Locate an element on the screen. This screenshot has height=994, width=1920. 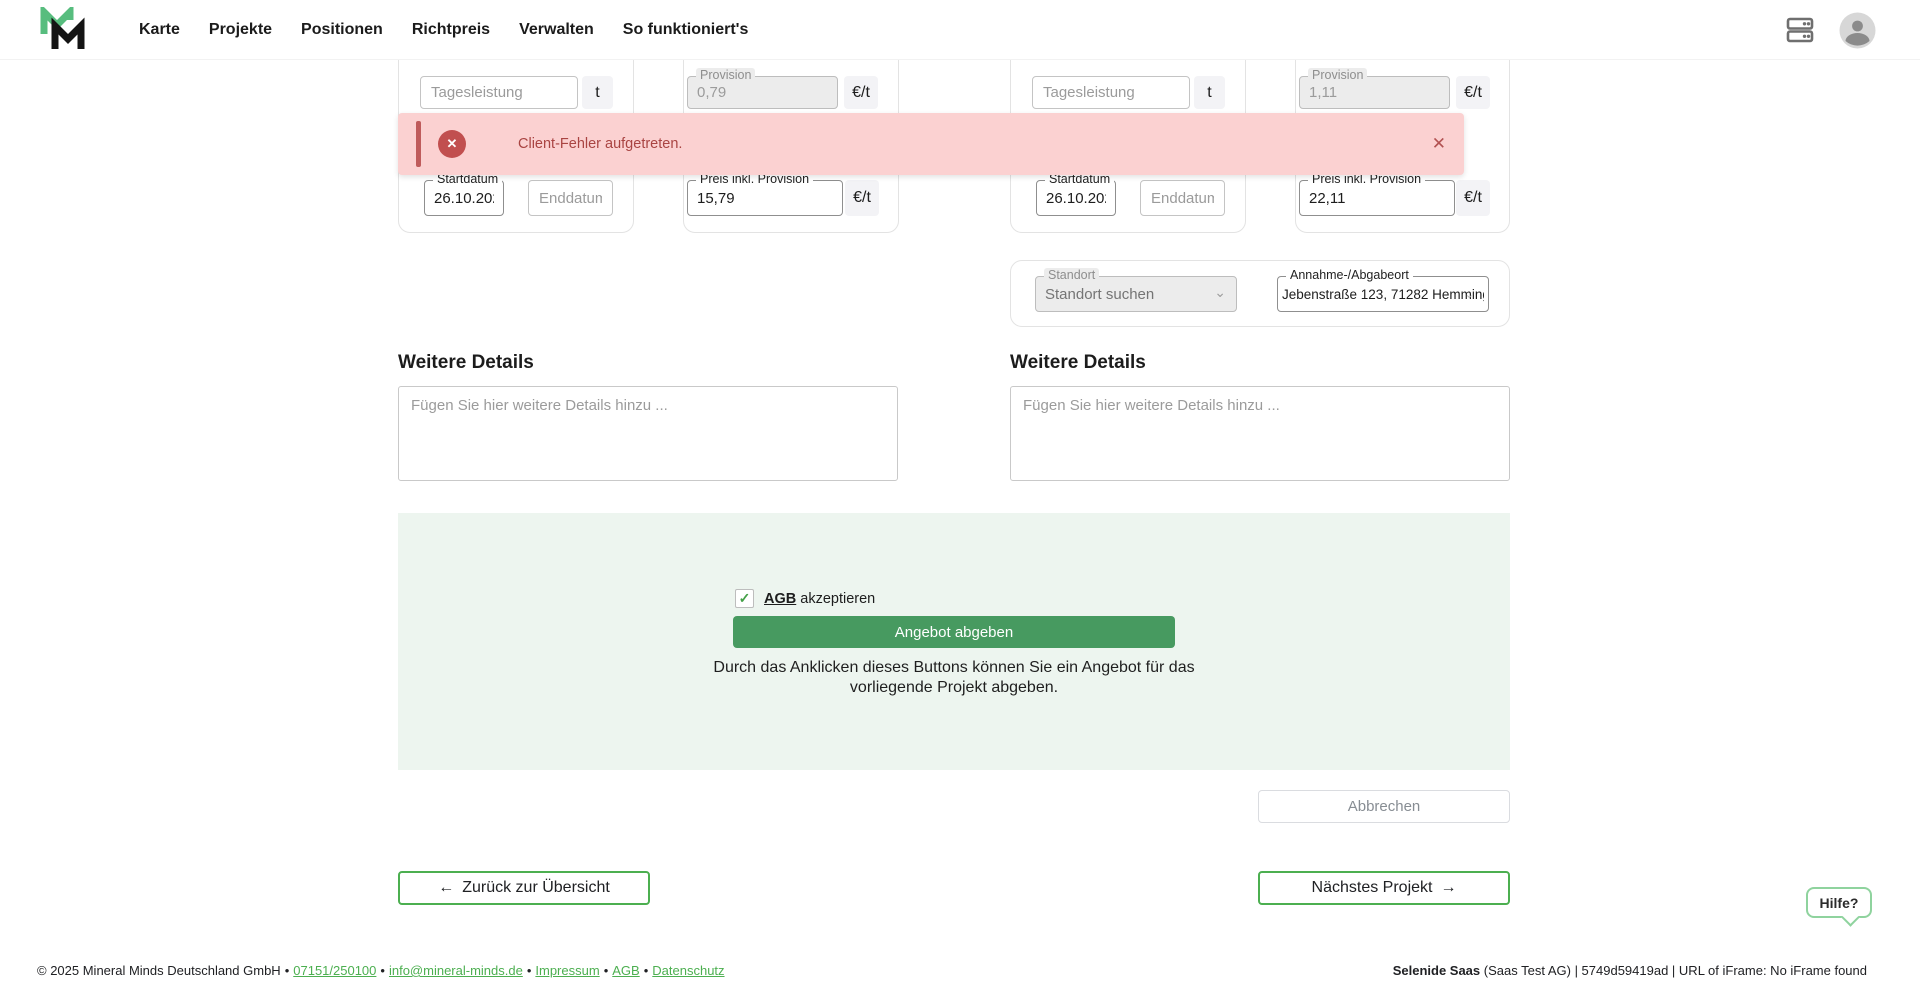
next-button-label: Nächstes Projekt is located at coordinates (1372, 887).